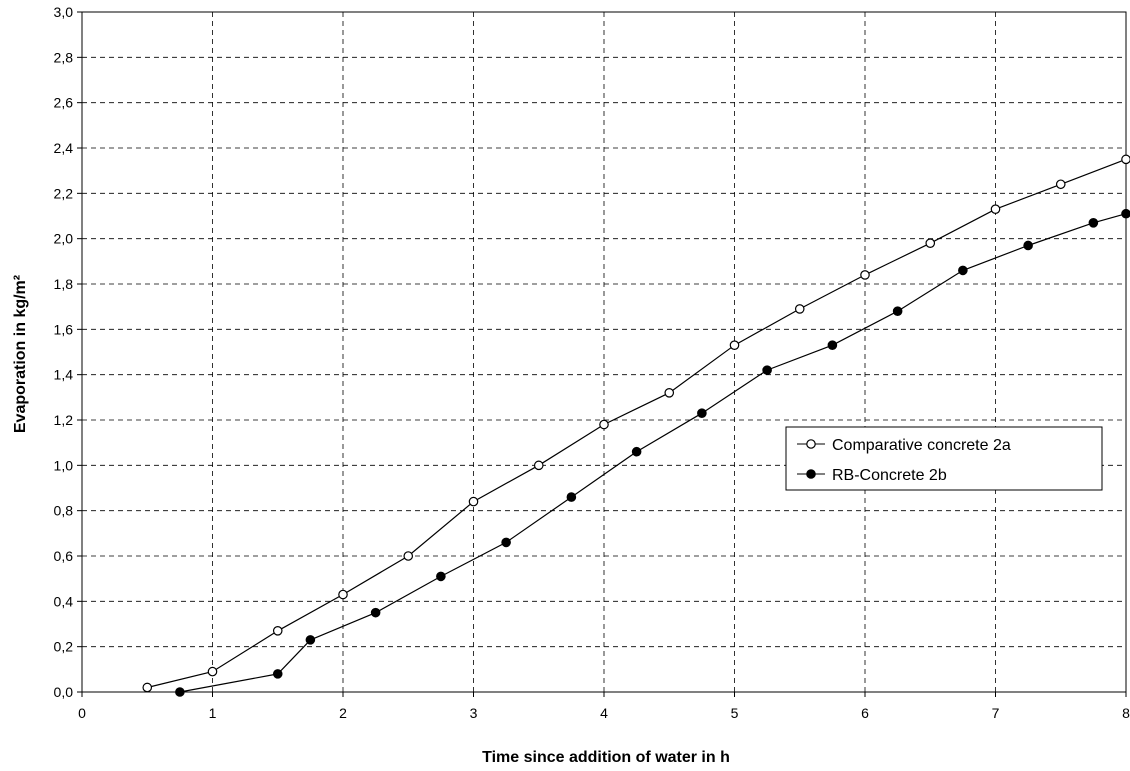 The width and height of the screenshot is (1130, 771). Describe the element at coordinates (64, 647) in the screenshot. I see `y-tick-label: 0,2` at that location.